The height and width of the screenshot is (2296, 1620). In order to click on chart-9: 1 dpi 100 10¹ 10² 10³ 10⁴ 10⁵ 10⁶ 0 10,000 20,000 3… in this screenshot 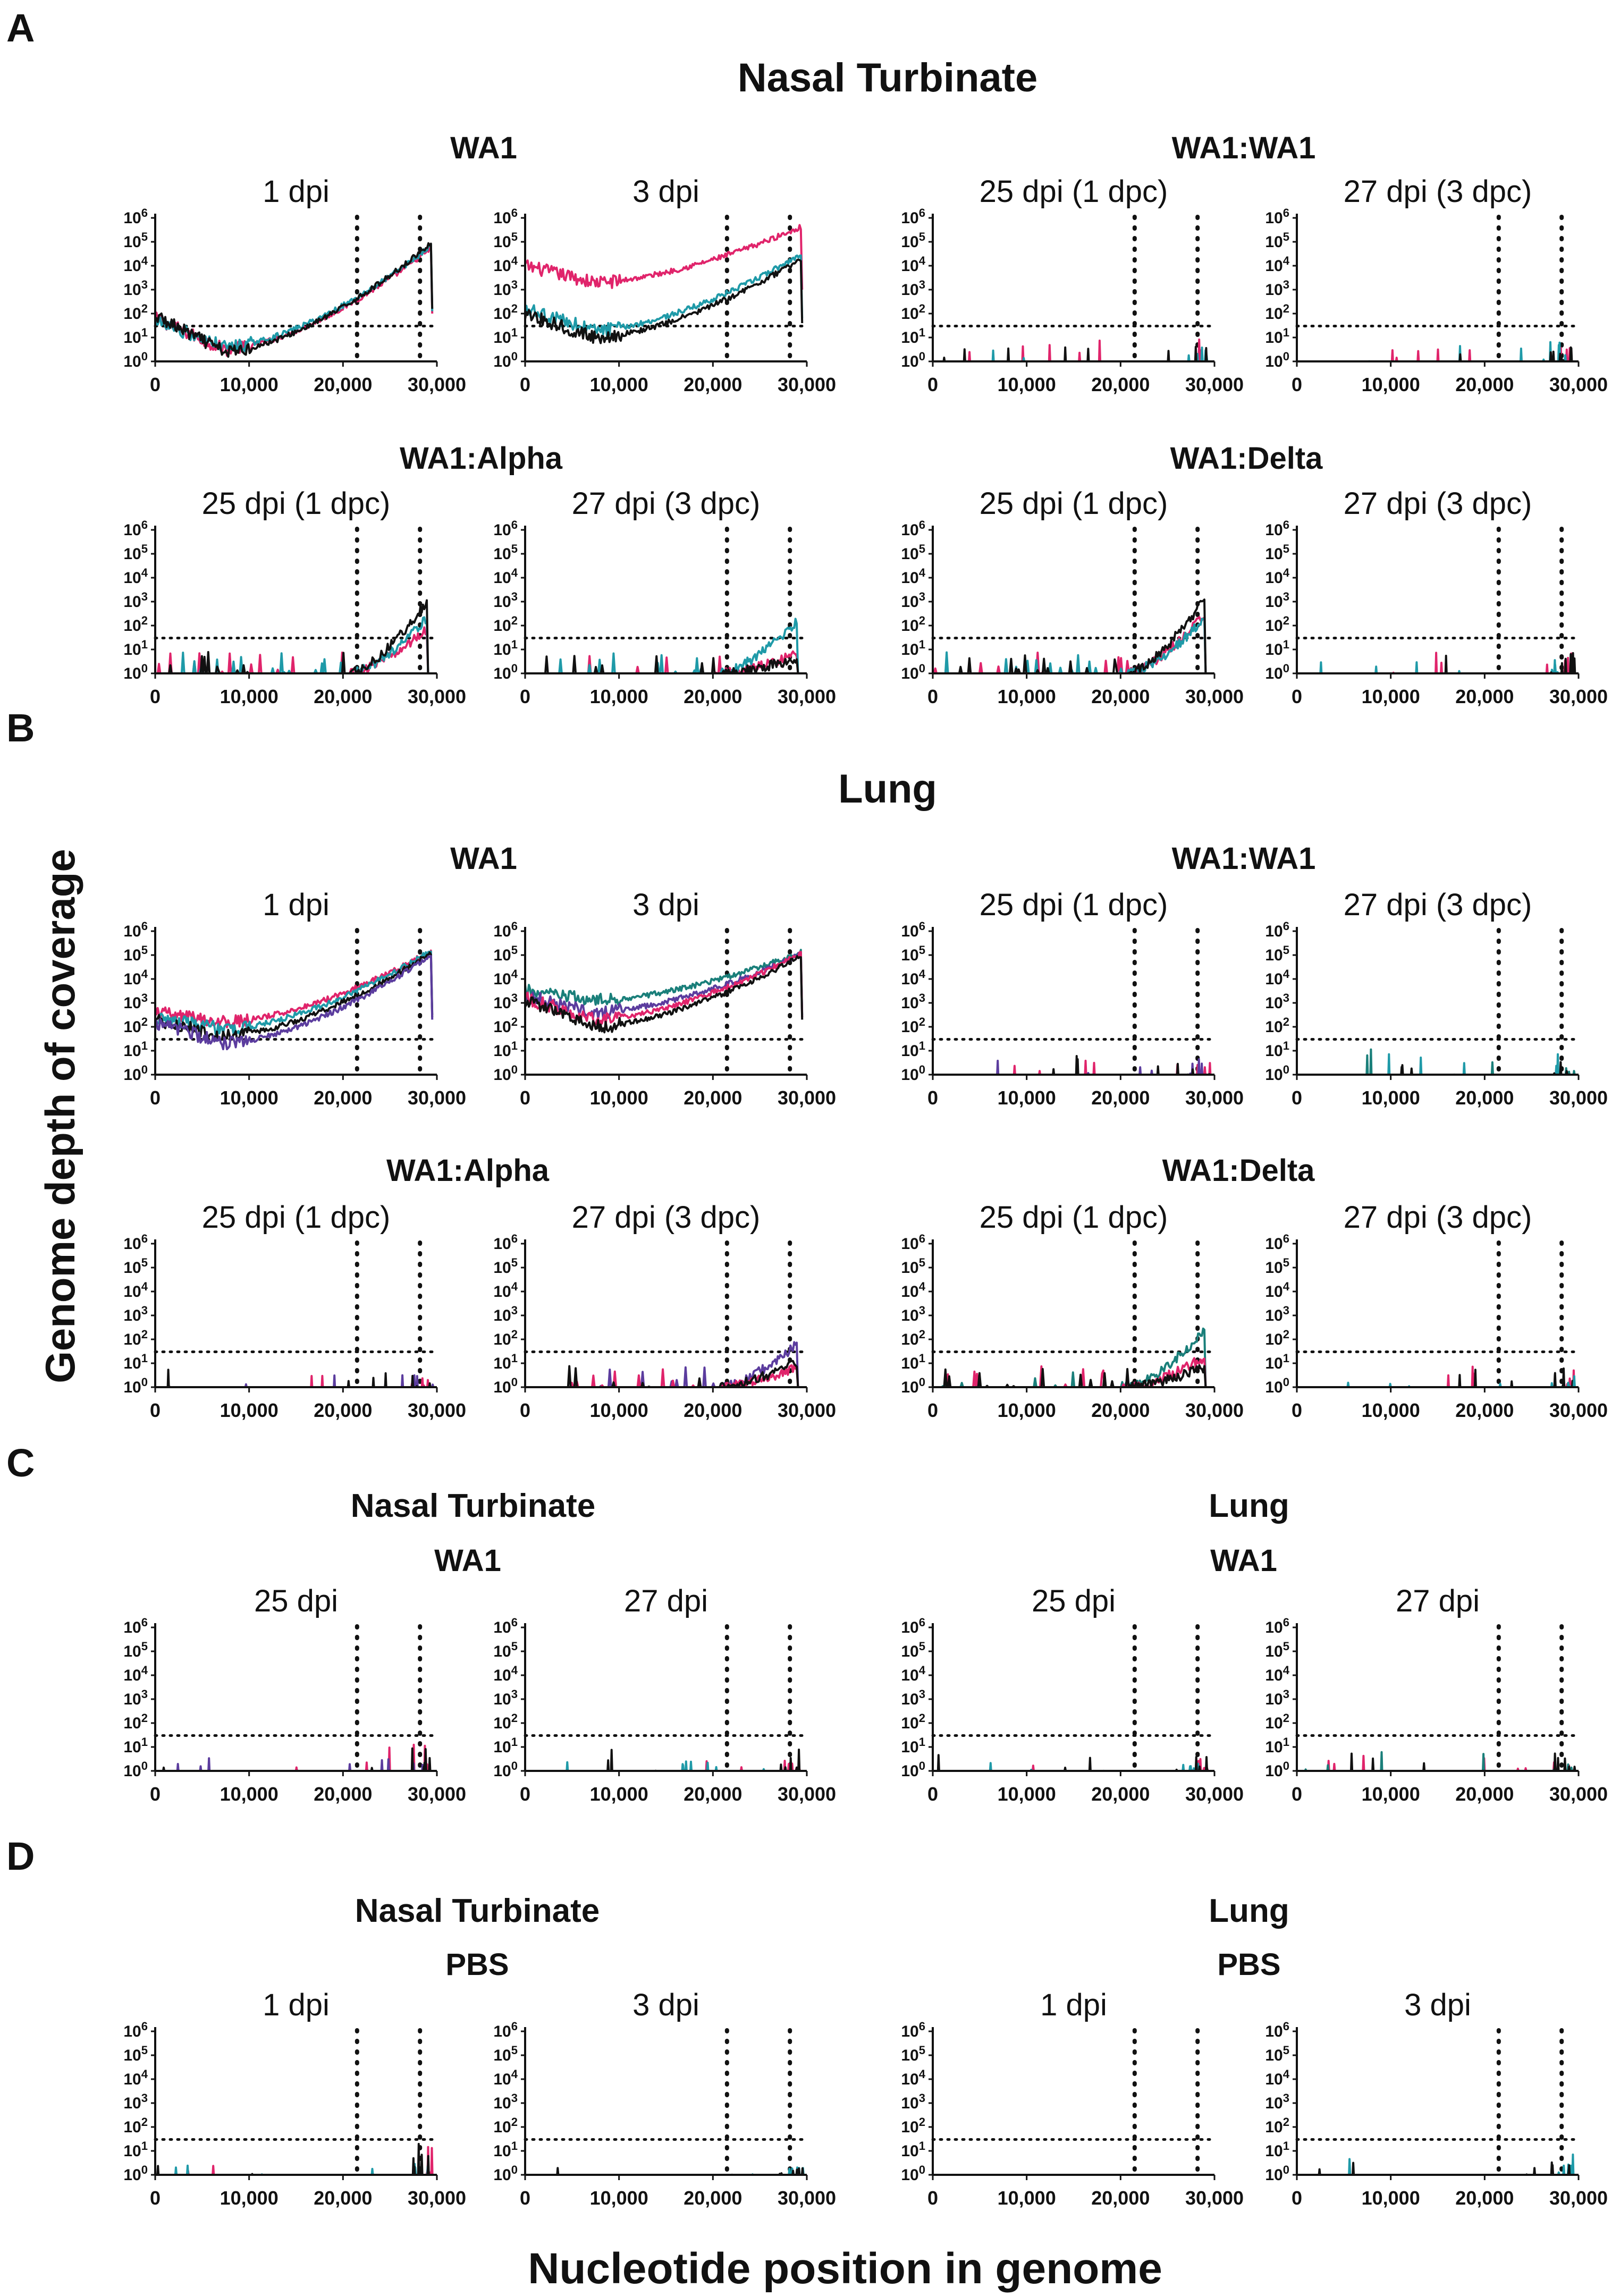, I will do `click(294, 998)`.